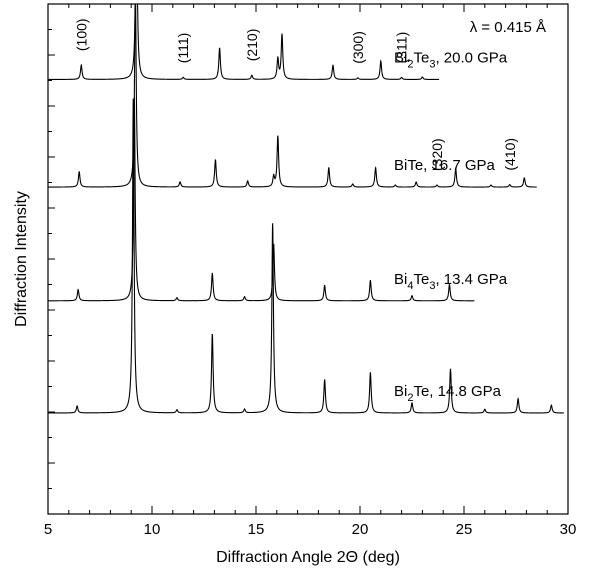  What do you see at coordinates (568, 529) in the screenshot?
I see `x-tick-label: 30` at bounding box center [568, 529].